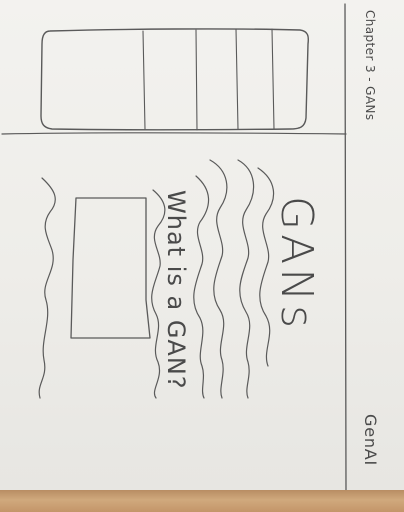 Image resolution: width=404 pixels, height=512 pixels. I want to click on wooden-table-edge, so click(202, 501).